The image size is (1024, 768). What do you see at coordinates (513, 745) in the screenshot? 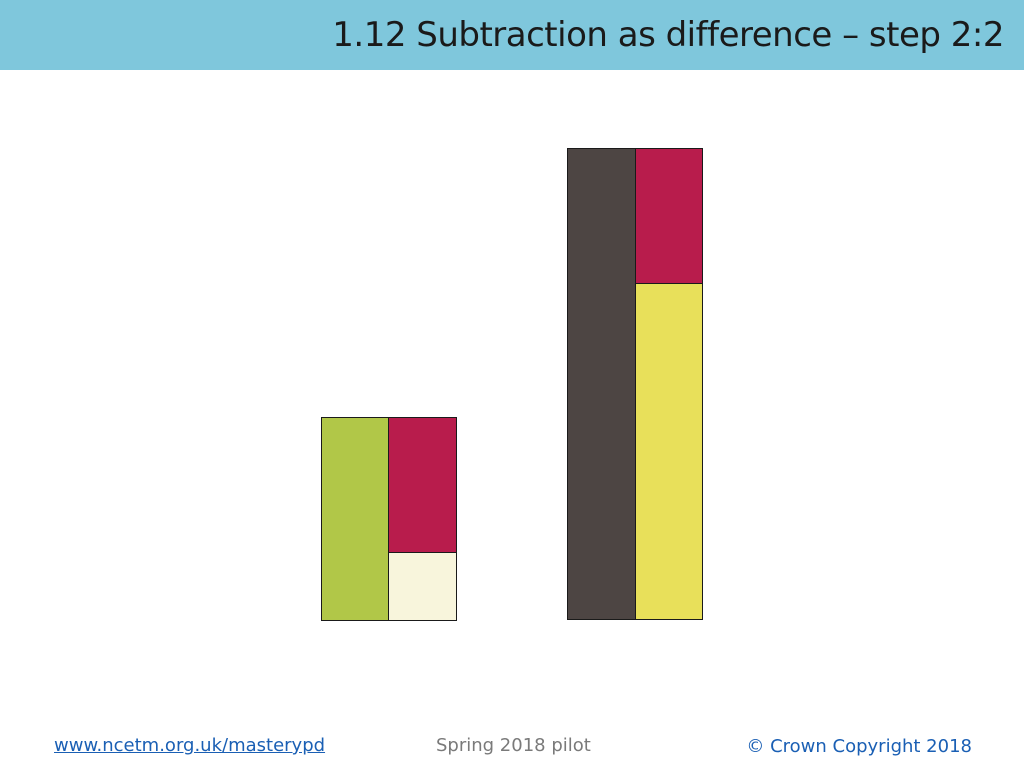
I see `pilot-label: Spring 2018 pilot` at bounding box center [513, 745].